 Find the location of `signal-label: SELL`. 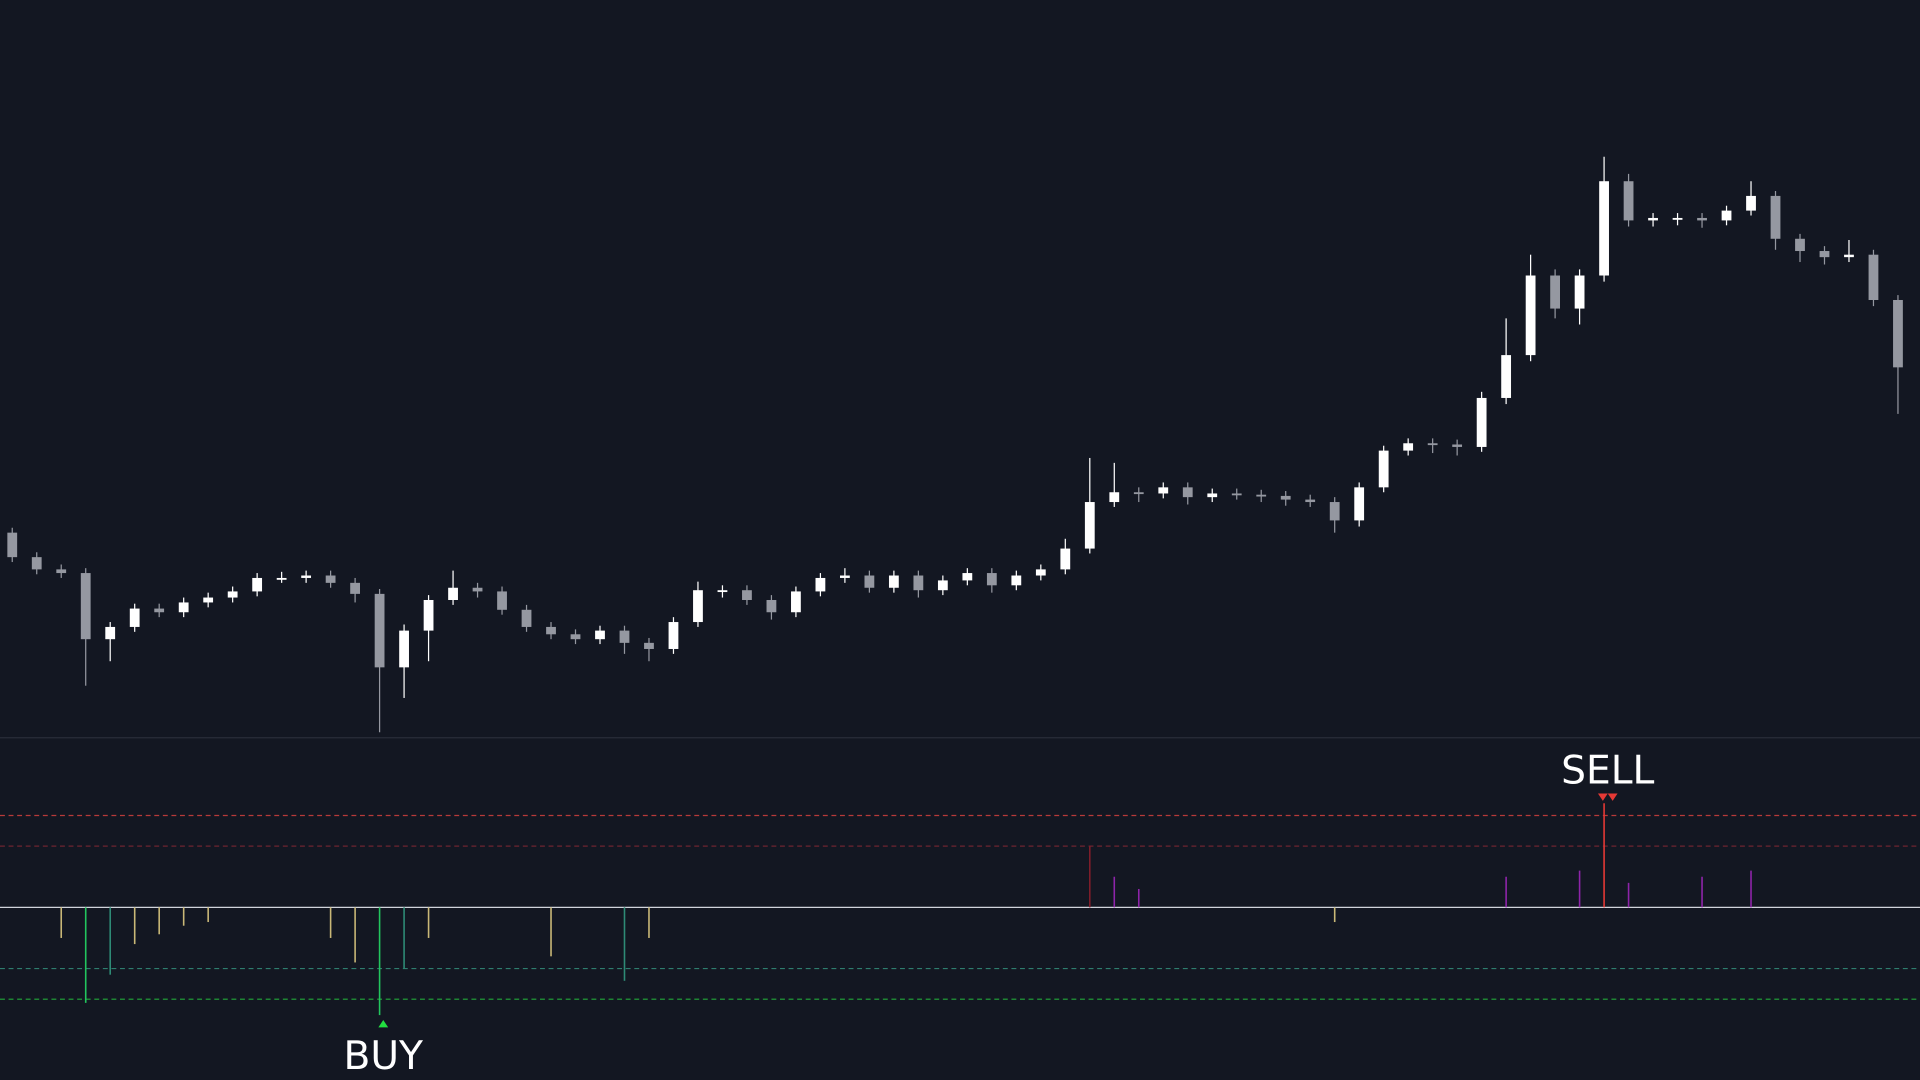

signal-label: SELL is located at coordinates (1607, 771).